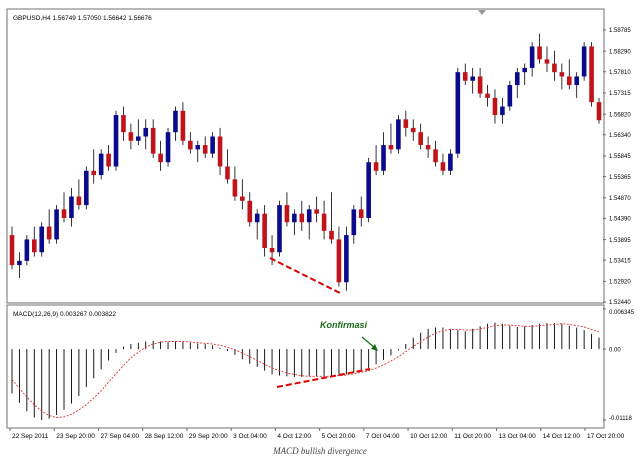 The image size is (640, 468). What do you see at coordinates (620, 94) in the screenshot?
I see `price-tick-label: 1.57315` at bounding box center [620, 94].